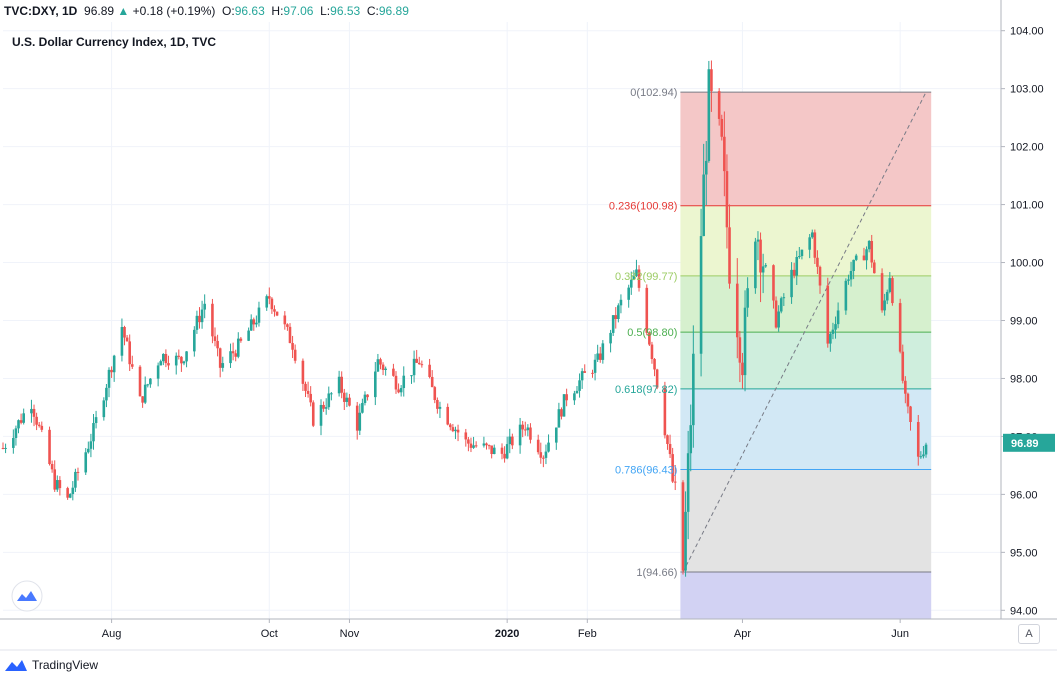 The width and height of the screenshot is (1057, 676). What do you see at coordinates (806, 360) in the screenshot?
I see `fib-zone-0.5` at bounding box center [806, 360].